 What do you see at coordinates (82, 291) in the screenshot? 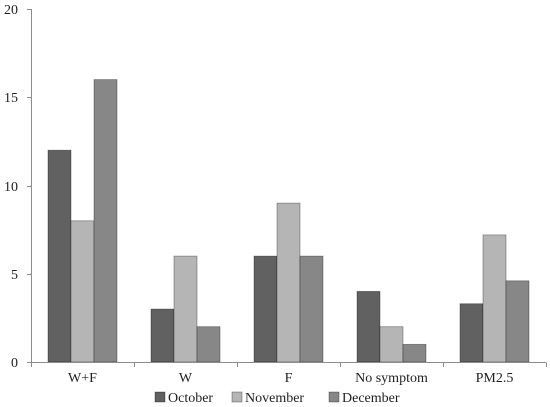
I see `bar-november-w-f` at bounding box center [82, 291].